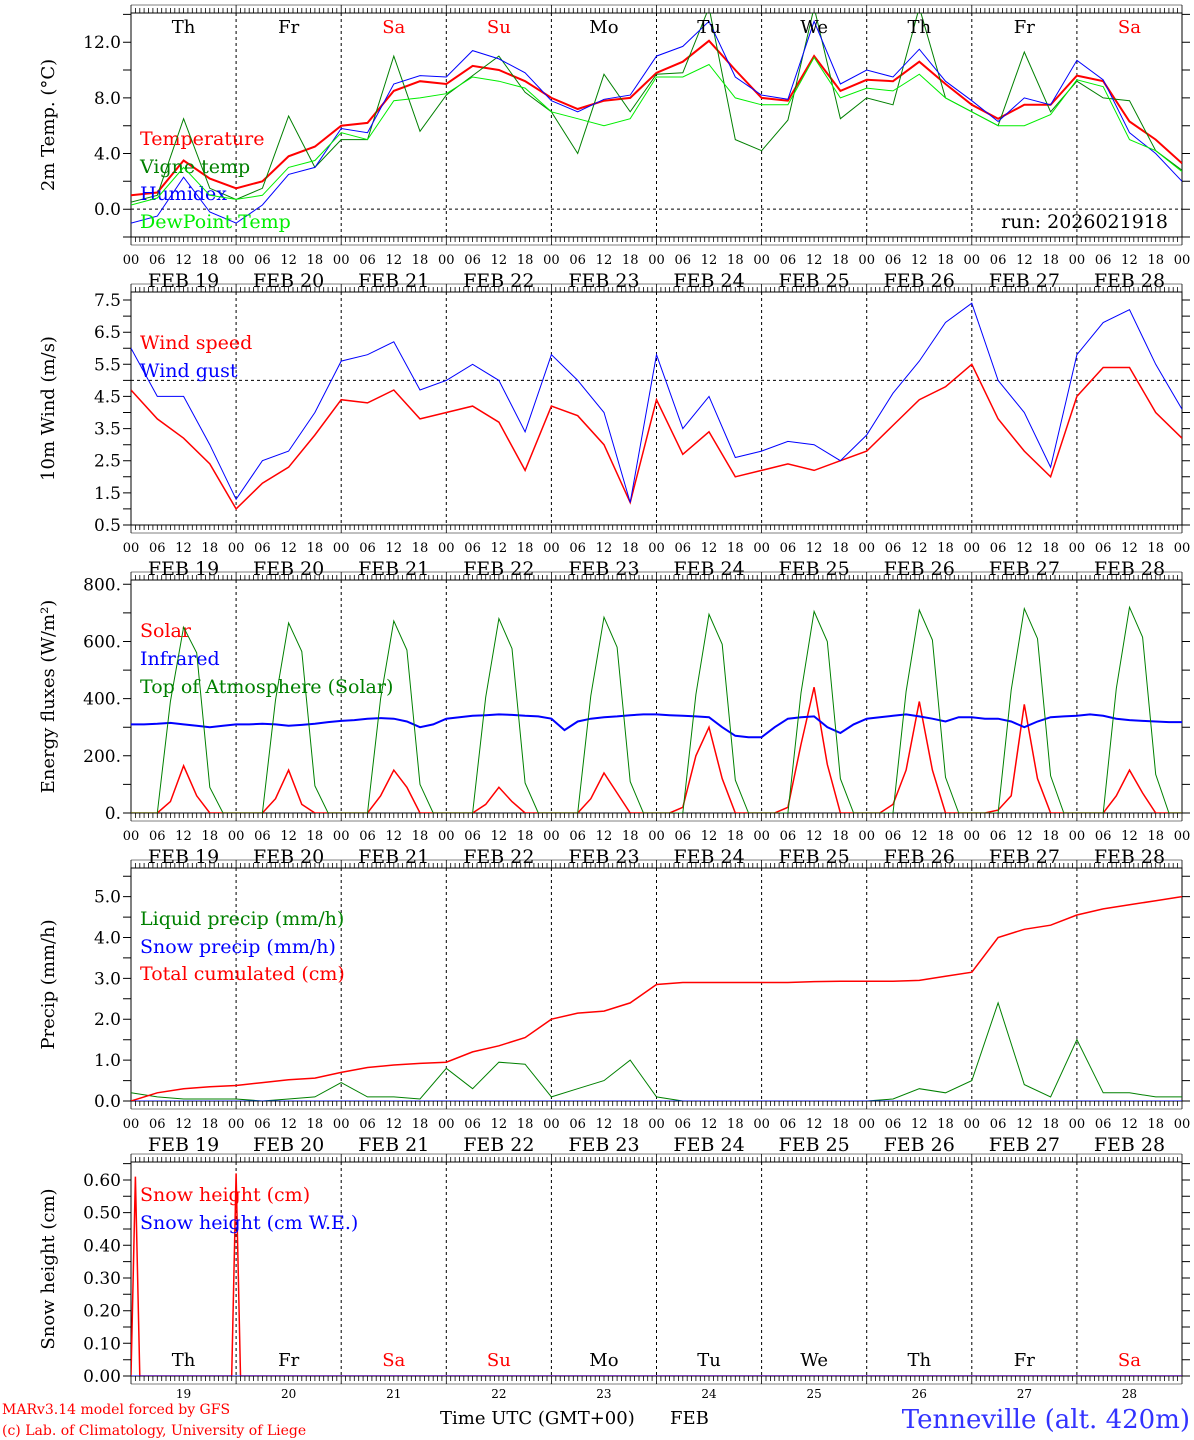 The height and width of the screenshot is (1440, 1194). I want to click on date-label: FEB 24, so click(708, 857).